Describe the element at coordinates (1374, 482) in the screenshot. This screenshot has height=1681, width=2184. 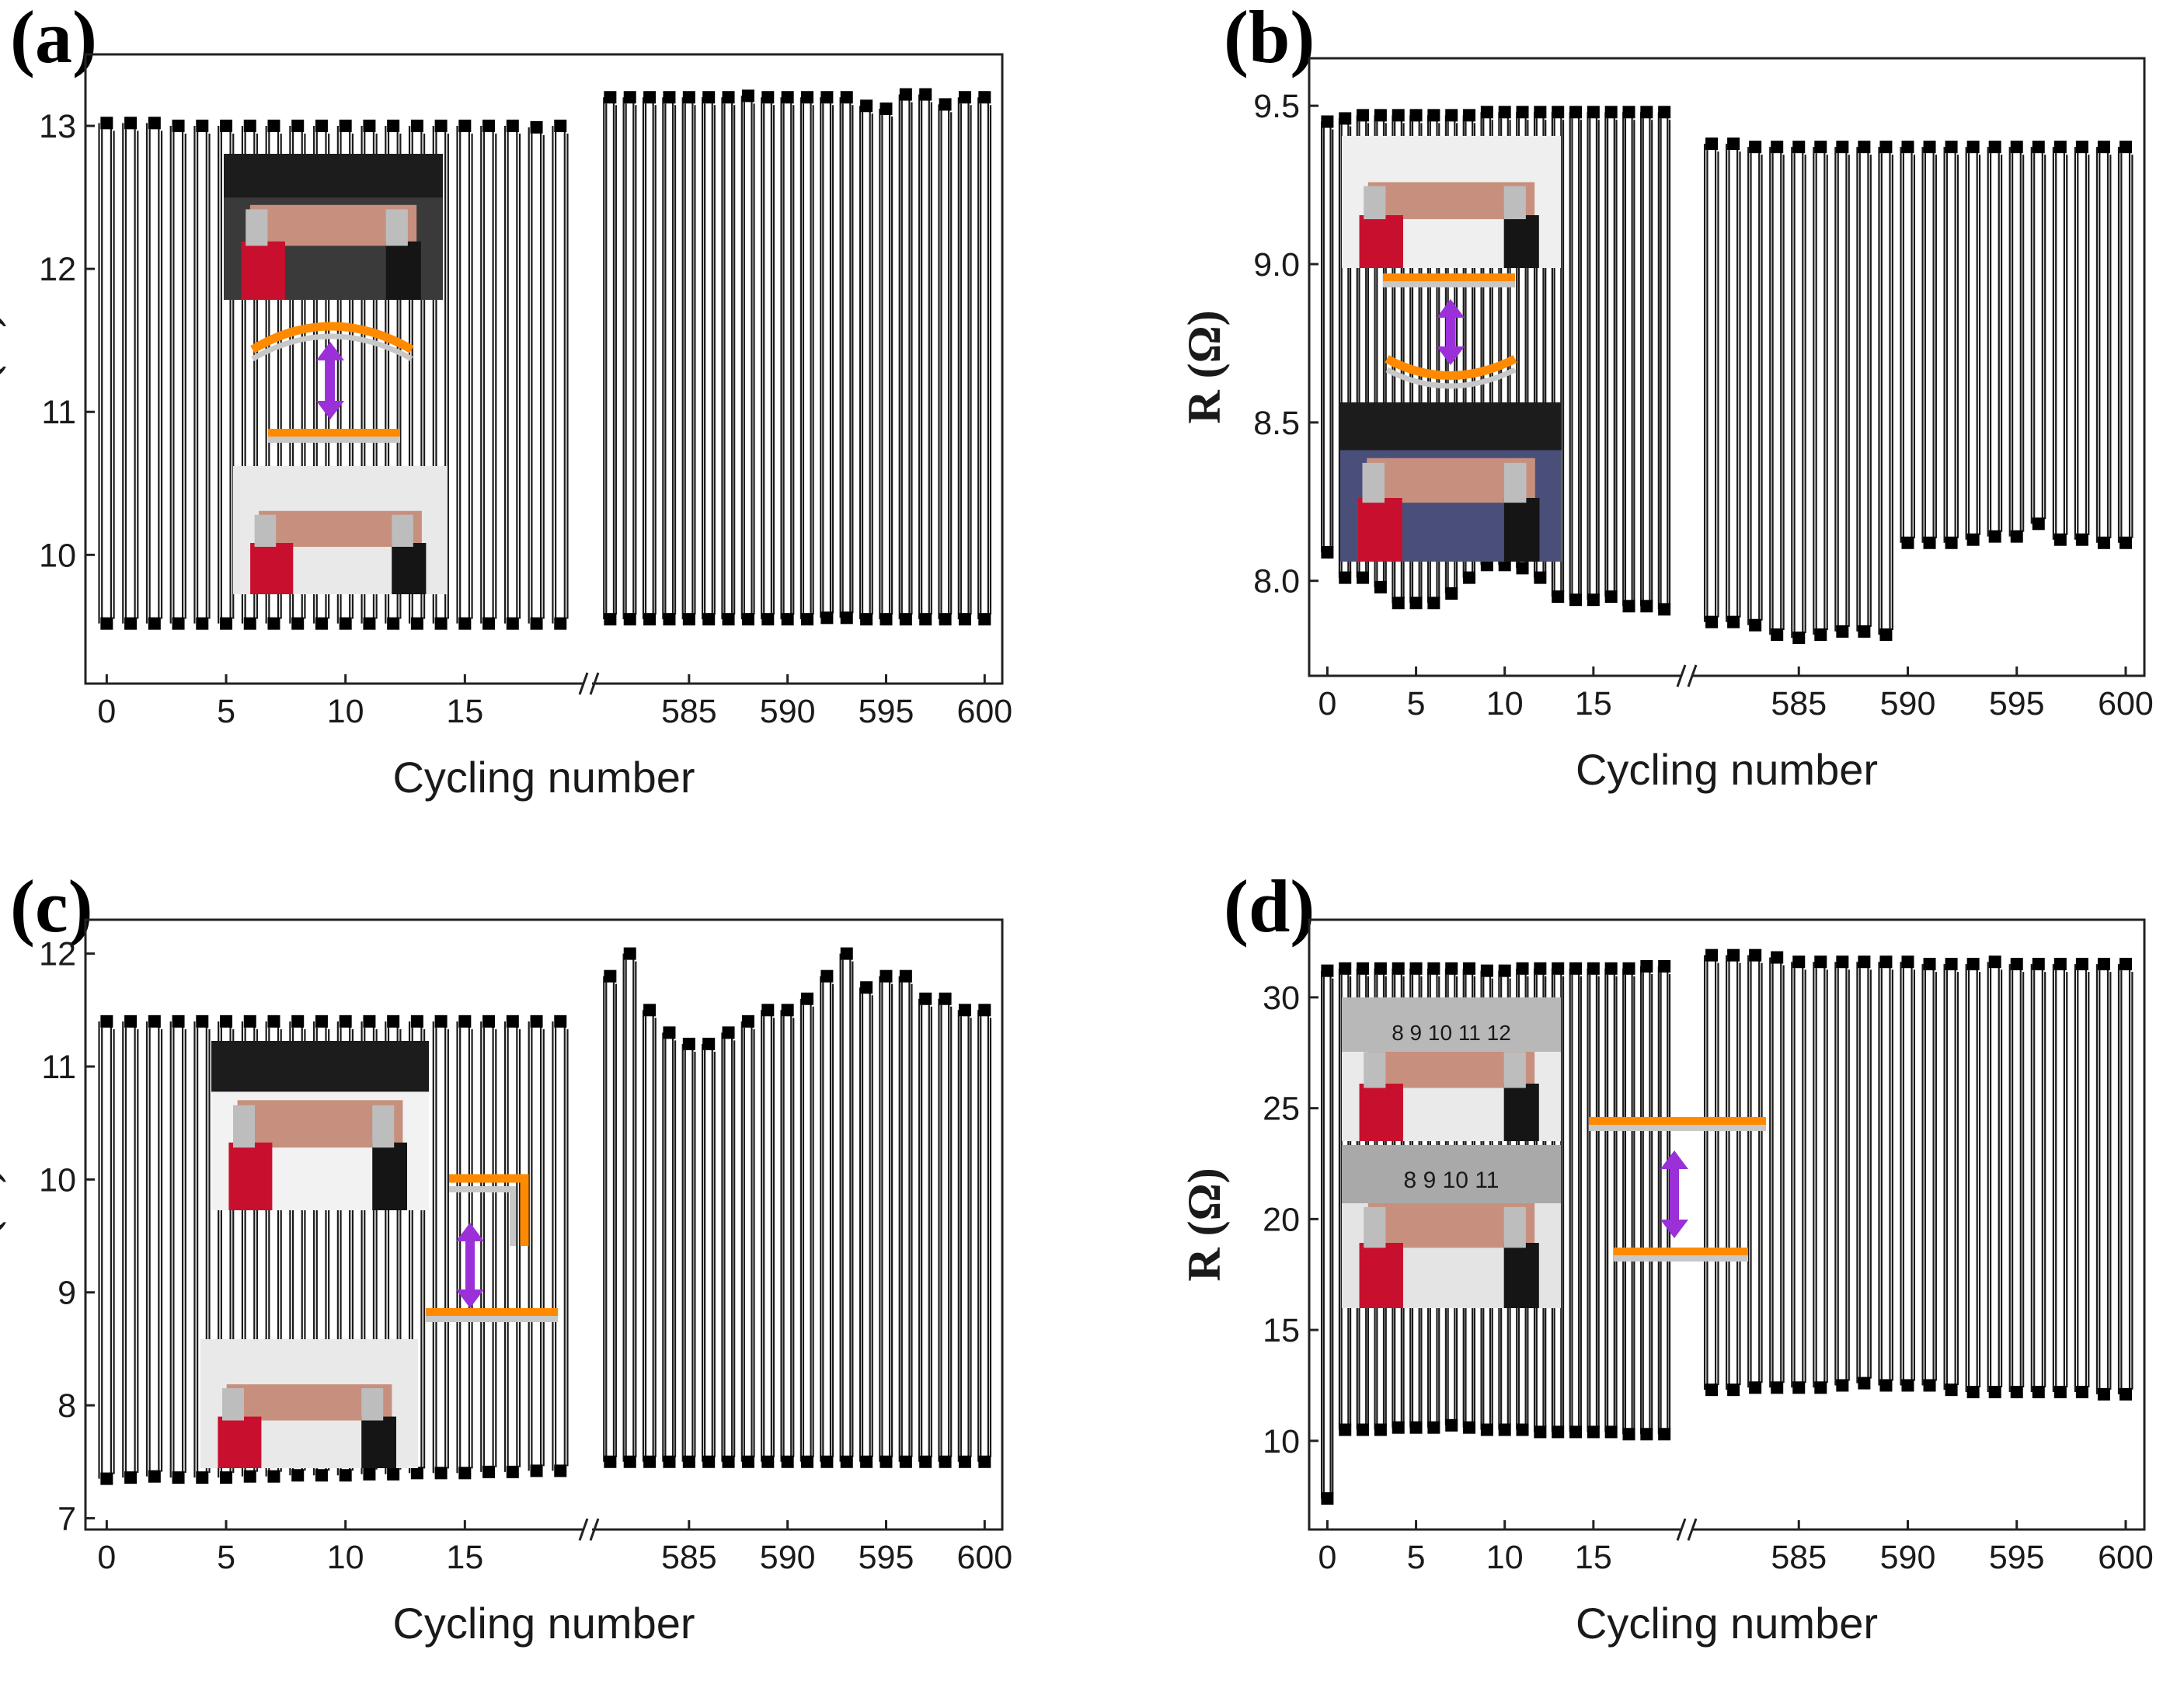
I see `concave-strip-photo-foil-left` at that location.